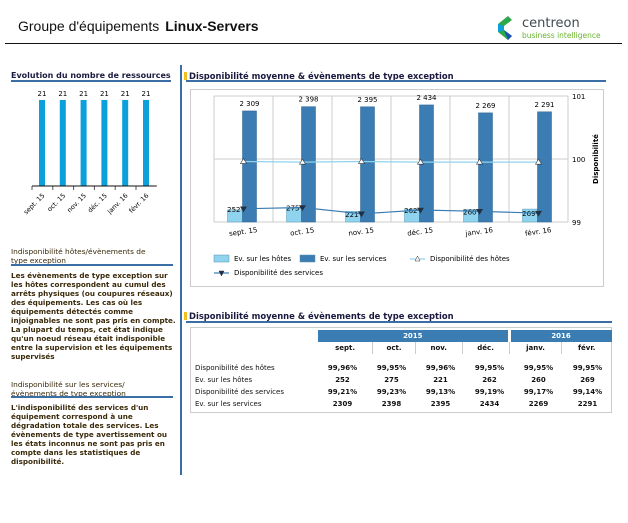 This screenshot has height=523, width=628. I want to click on service-availability-line, so click(391, 210).